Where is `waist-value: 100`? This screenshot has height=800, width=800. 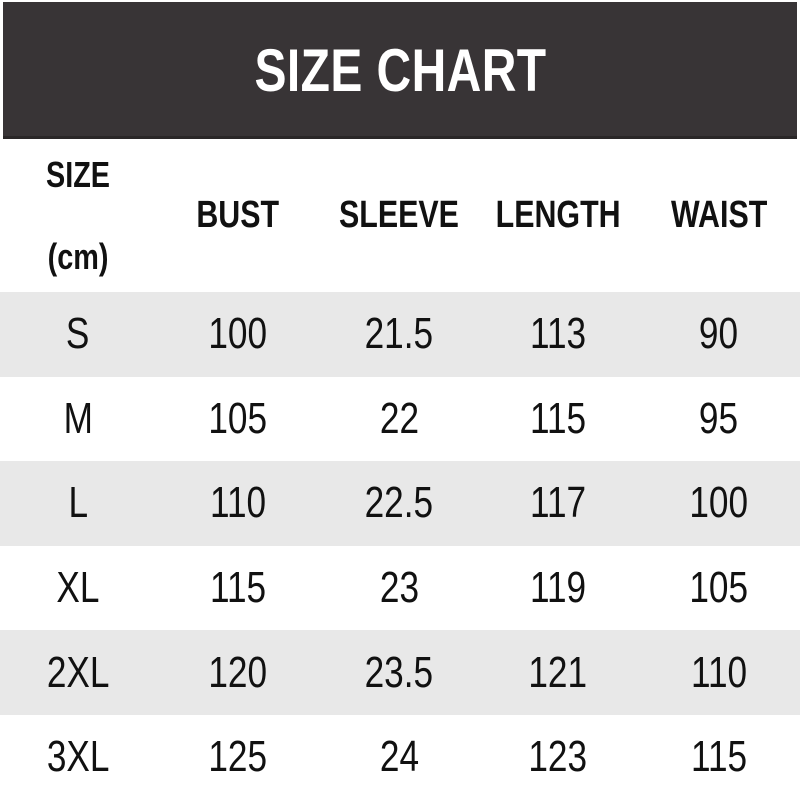
waist-value: 100 is located at coordinates (719, 503).